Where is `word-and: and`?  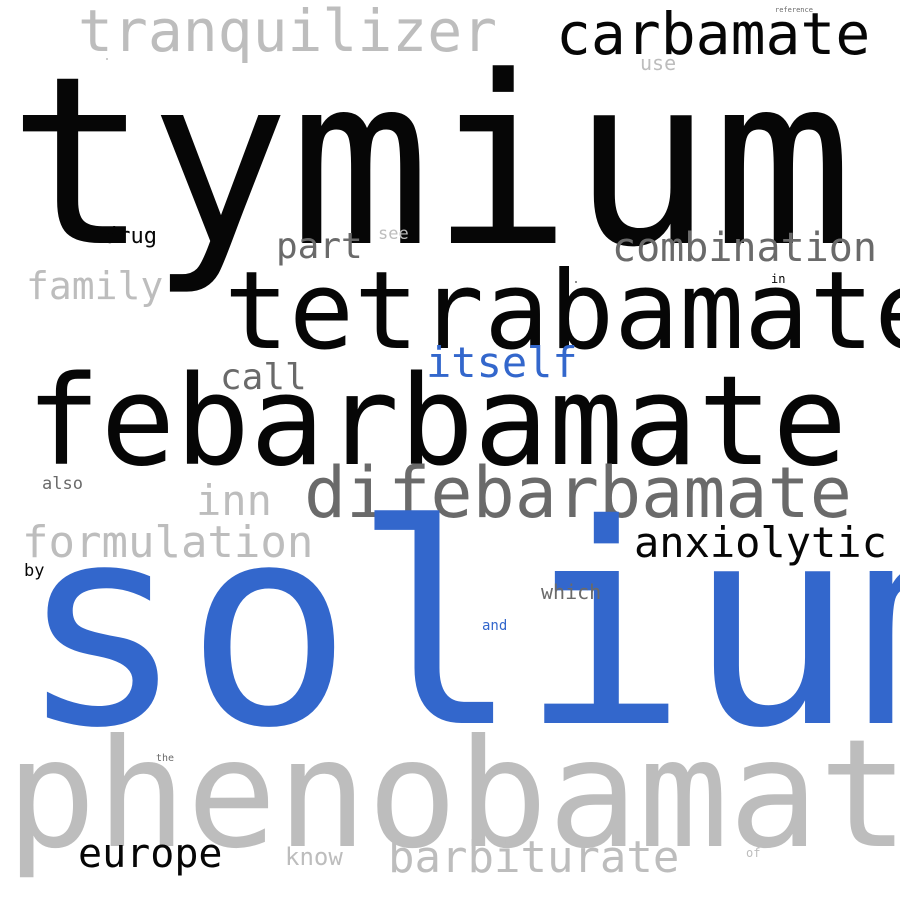 word-and: and is located at coordinates (495, 626).